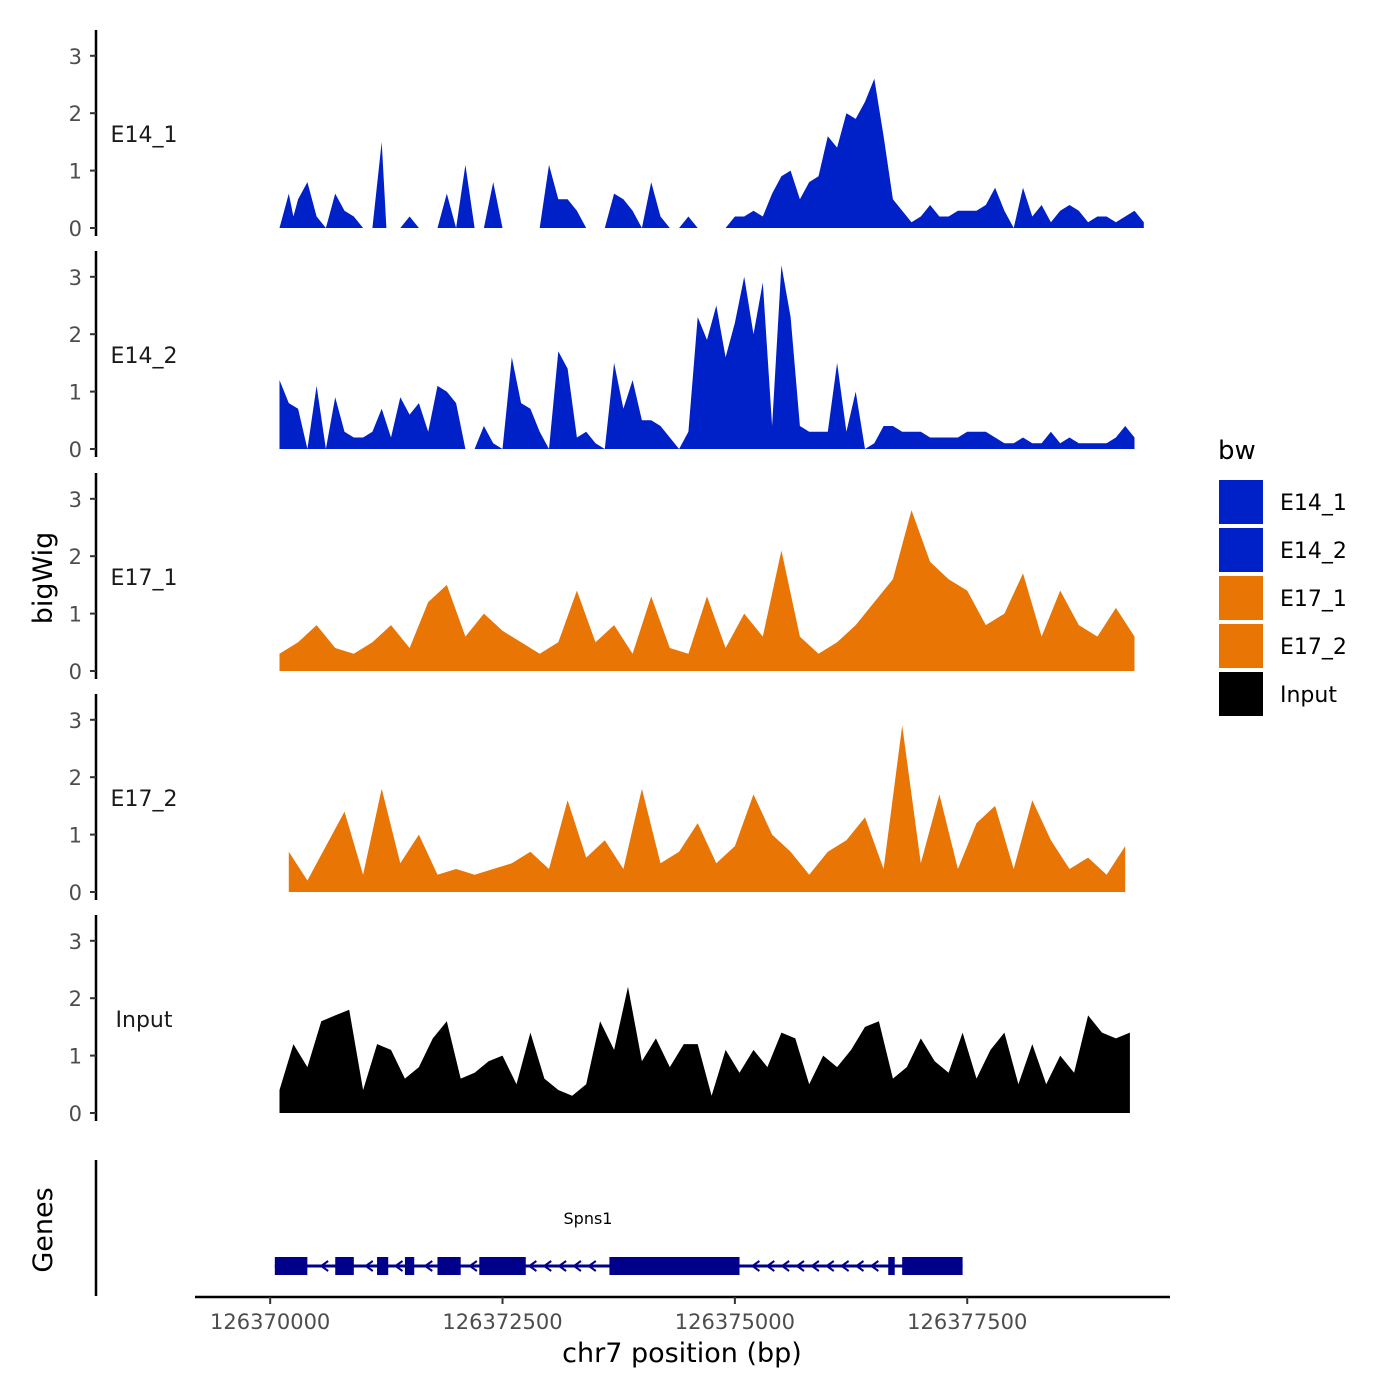  I want to click on gene-track: Genes Spns1, so click(495, 1228).